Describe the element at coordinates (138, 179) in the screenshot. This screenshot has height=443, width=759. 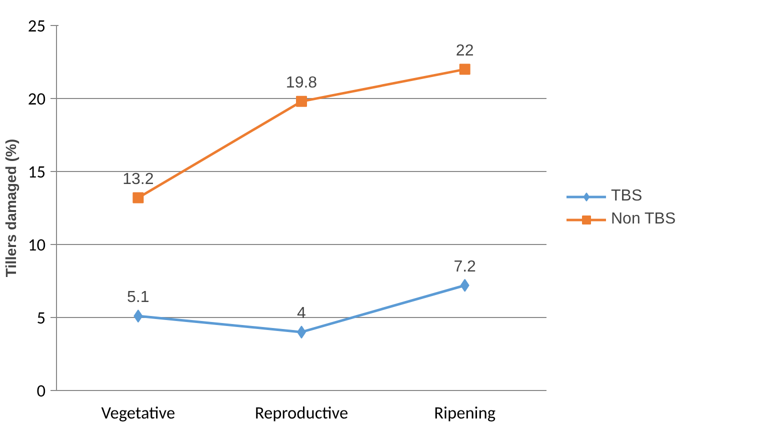
I see `data-label: 13.2` at that location.